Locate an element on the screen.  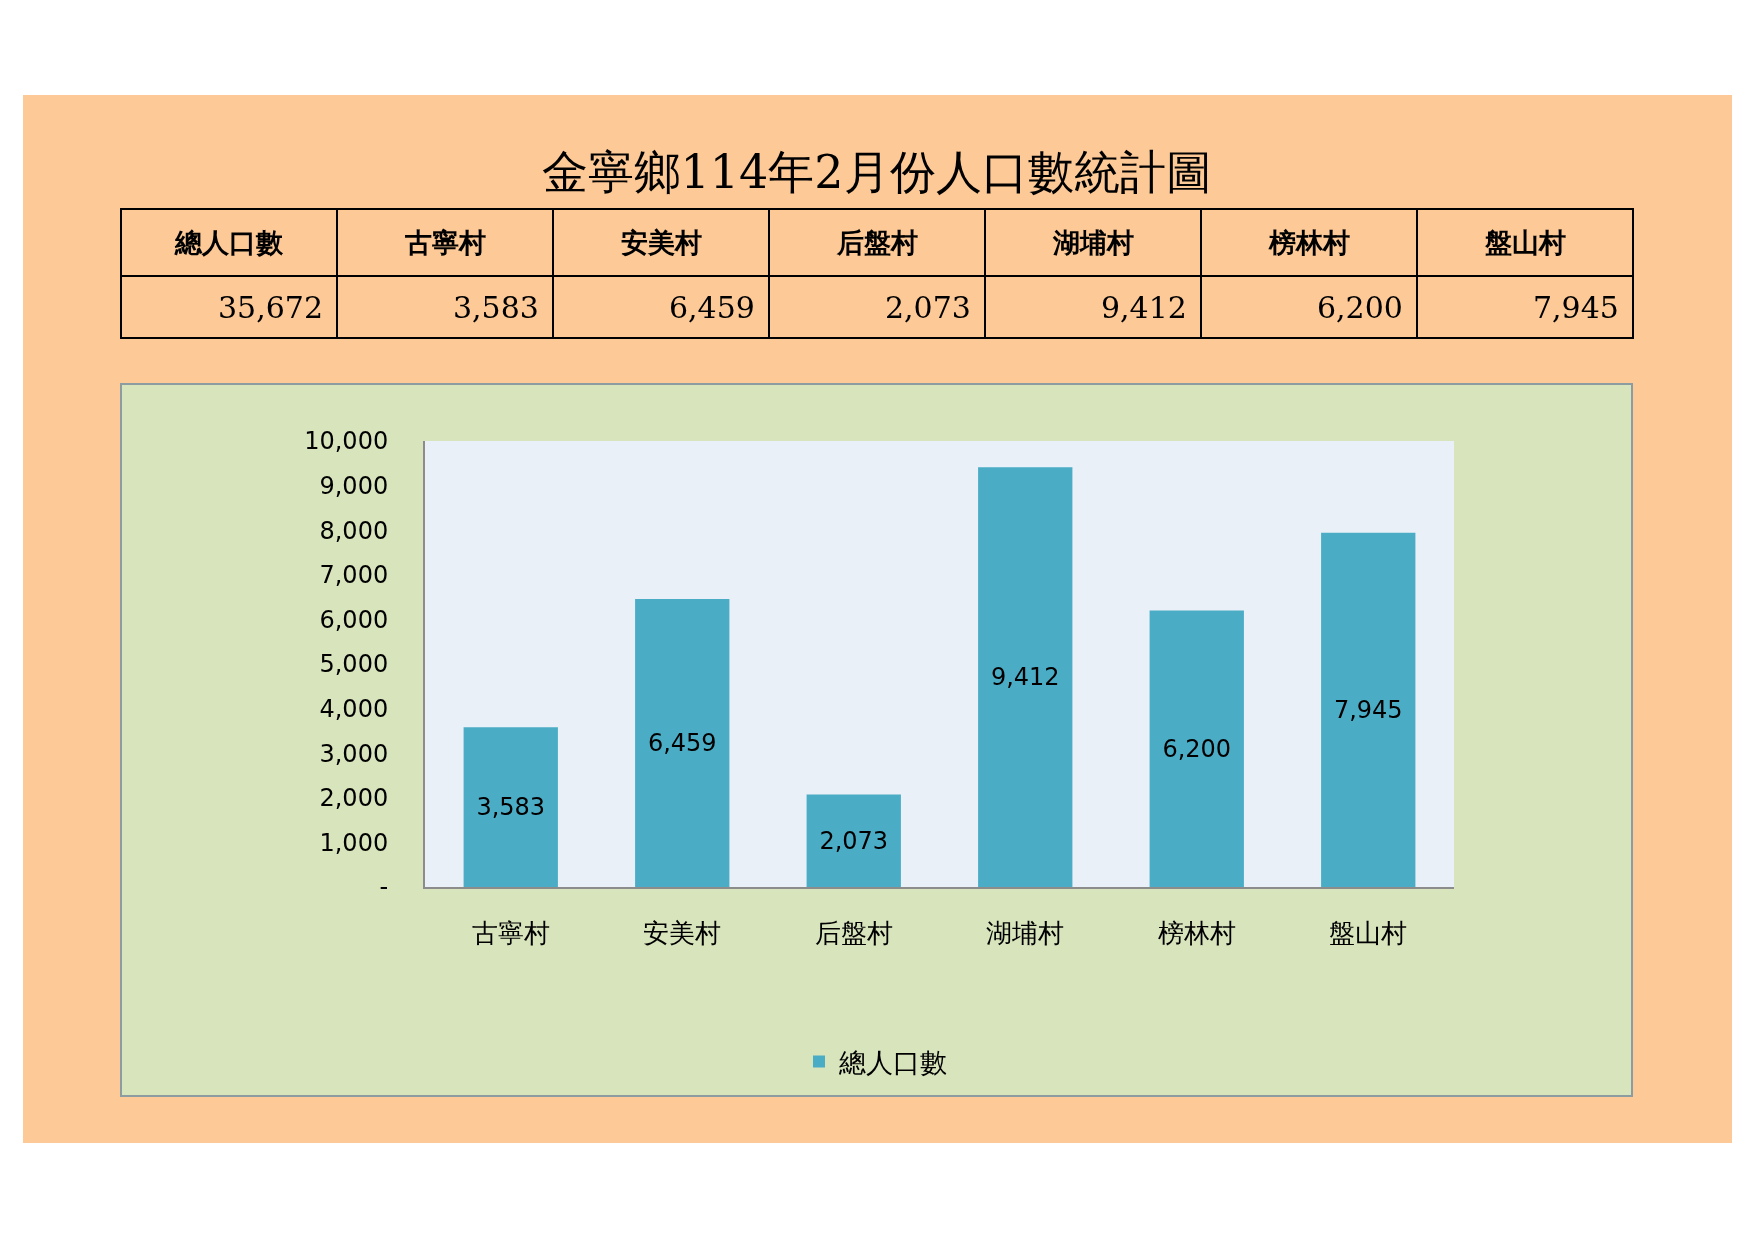
data-label: 9,412 is located at coordinates (1025, 677).